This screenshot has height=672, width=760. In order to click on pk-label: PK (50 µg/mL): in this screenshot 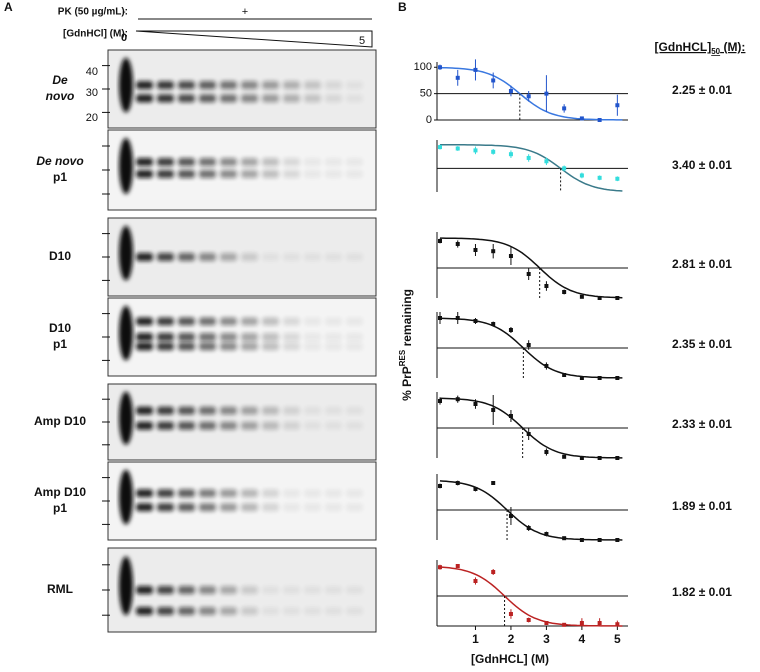, I will do `click(93, 12)`.